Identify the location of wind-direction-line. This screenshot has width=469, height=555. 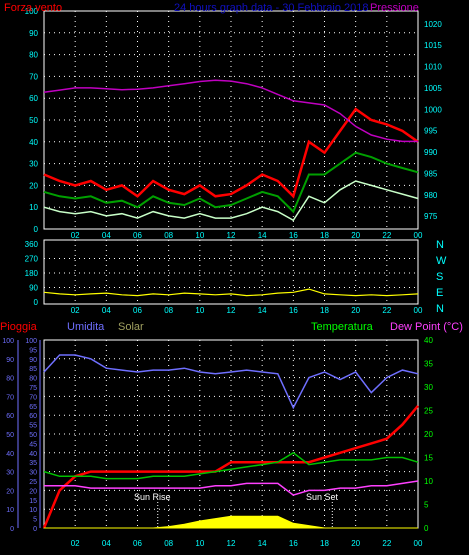
(231, 292).